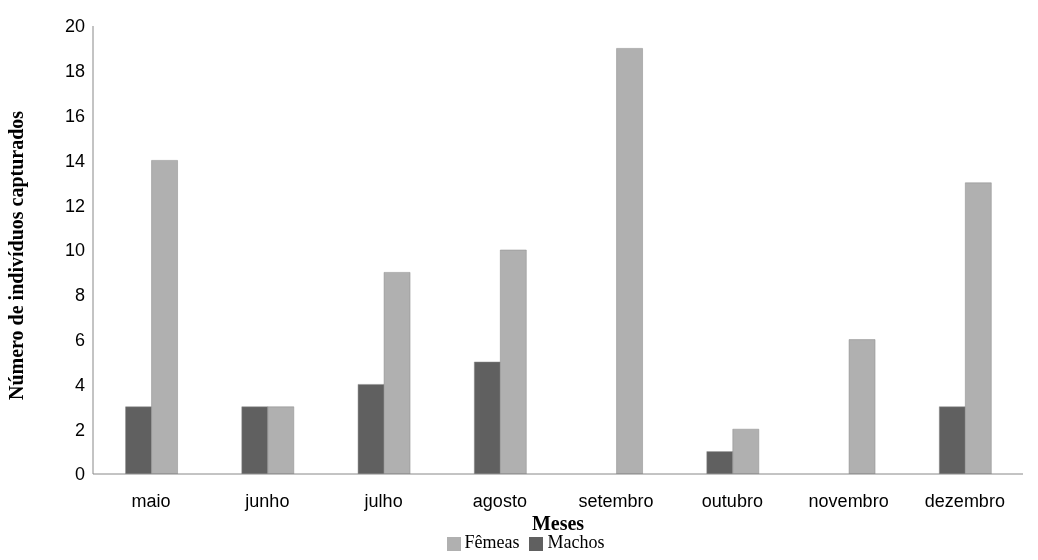 This screenshot has height=560, width=1038. Describe the element at coordinates (151, 500) in the screenshot. I see `x-tick-label: maio` at that location.